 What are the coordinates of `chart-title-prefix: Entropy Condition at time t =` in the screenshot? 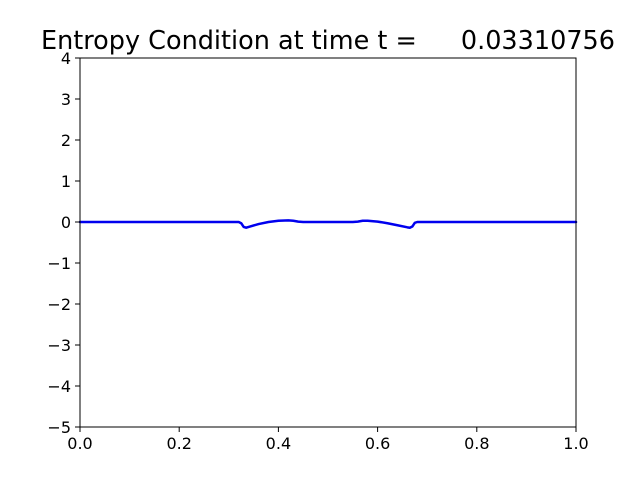 It's located at (229, 41).